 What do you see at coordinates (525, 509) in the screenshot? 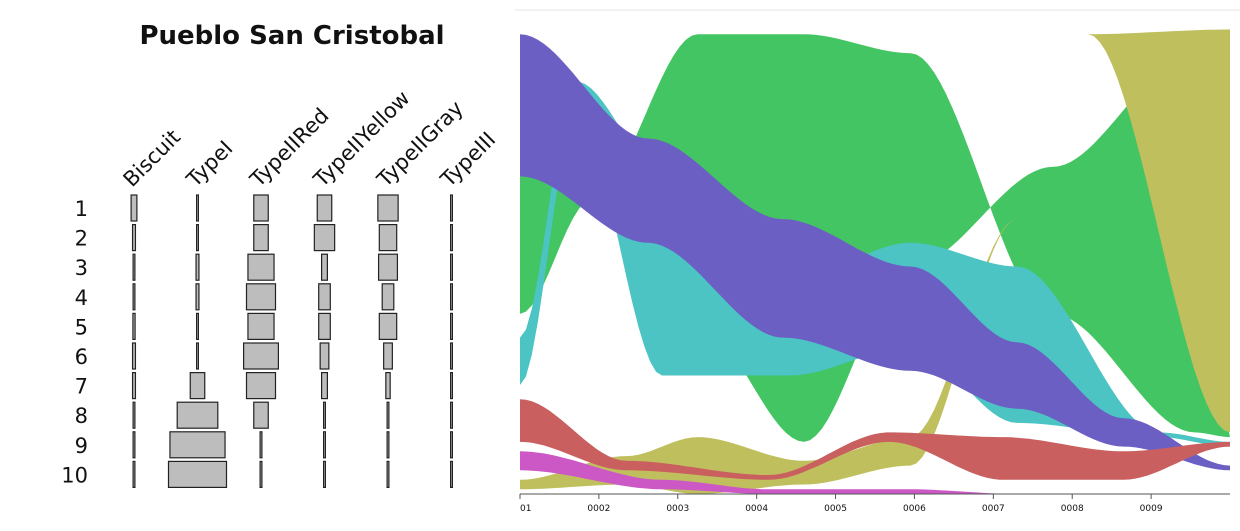
I see `x-tick-label: 01` at bounding box center [525, 509].